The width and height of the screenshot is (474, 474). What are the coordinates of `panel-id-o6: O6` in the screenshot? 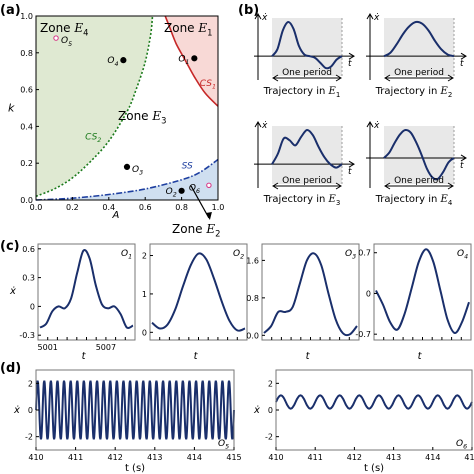 It's located at (461, 445).